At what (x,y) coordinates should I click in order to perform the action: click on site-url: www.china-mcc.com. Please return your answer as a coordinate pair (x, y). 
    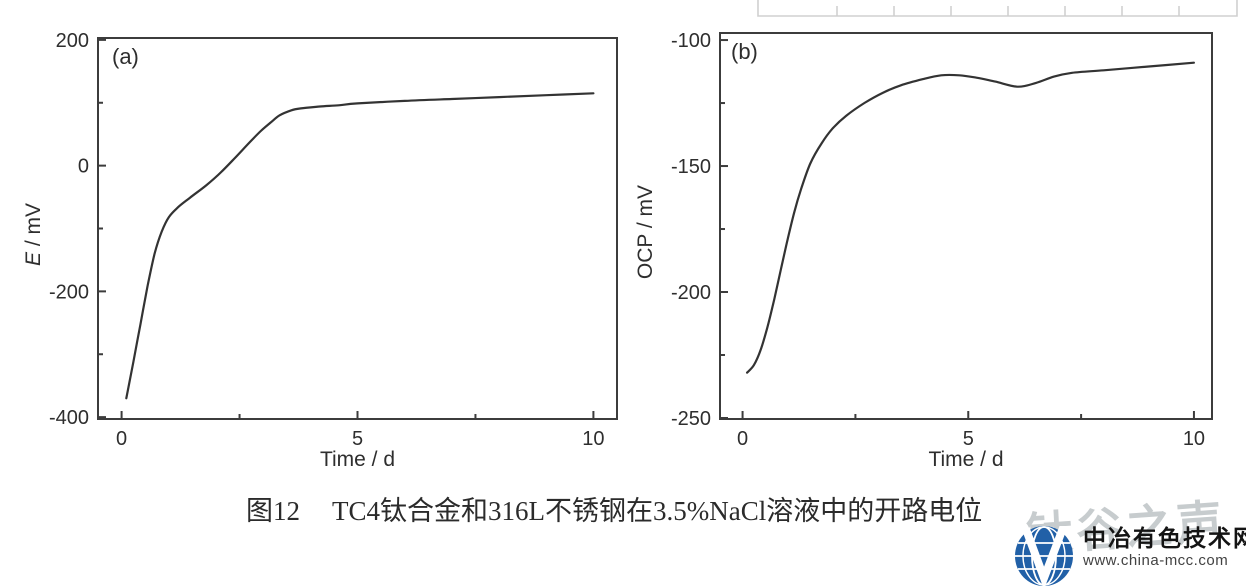
    Looking at the image, I should click on (1156, 561).